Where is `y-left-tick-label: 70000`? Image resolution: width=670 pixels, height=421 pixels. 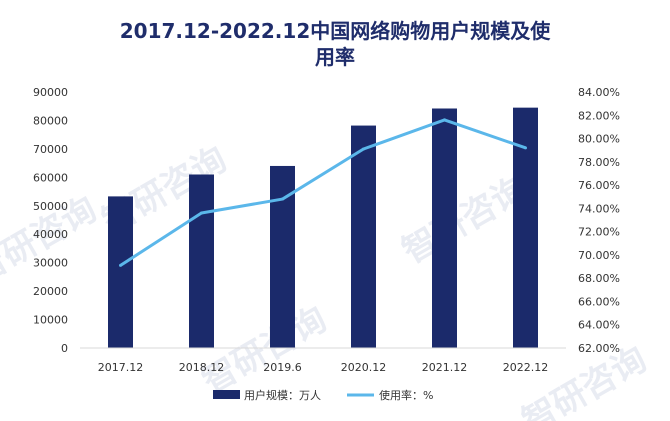
y-left-tick-label: 70000 is located at coordinates (50, 149).